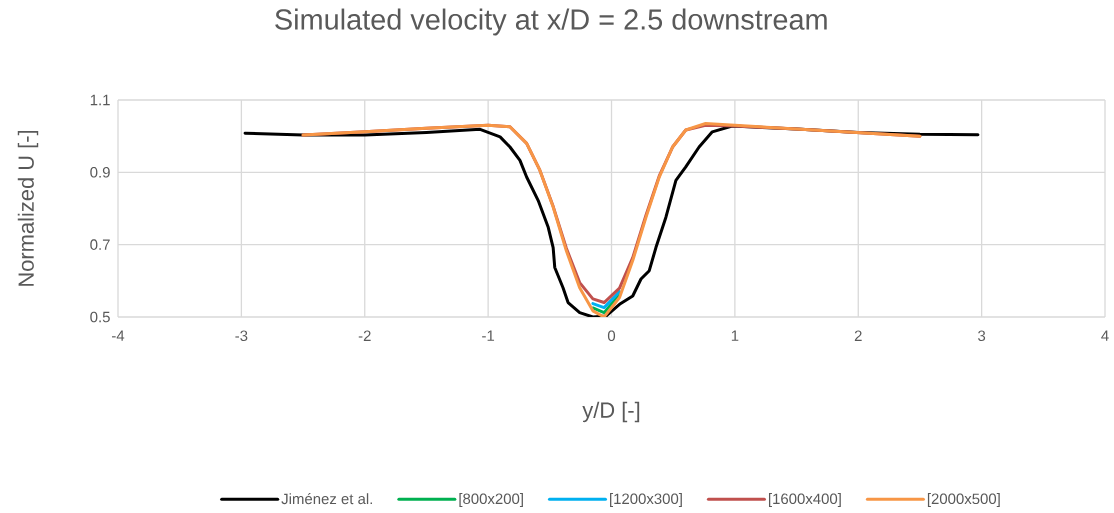 Image resolution: width=1114 pixels, height=513 pixels. I want to click on x-tick-label: -2, so click(364, 335).